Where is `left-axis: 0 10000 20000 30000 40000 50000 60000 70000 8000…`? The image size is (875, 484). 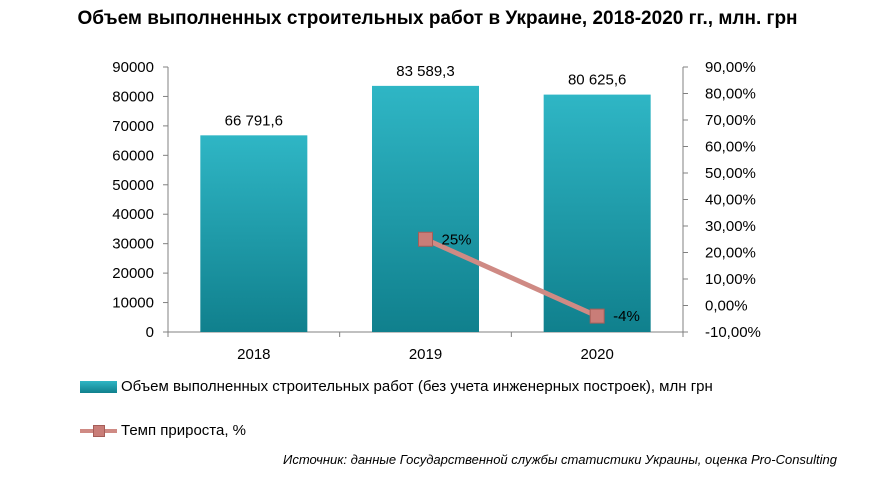
left-axis: 0 10000 20000 30000 40000 50000 60000 70000 8000… is located at coordinates (140, 200).